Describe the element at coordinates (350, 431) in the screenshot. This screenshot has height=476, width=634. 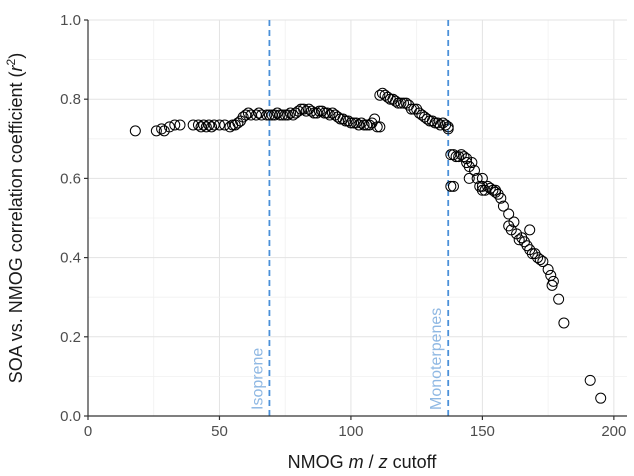
I see `x-tick-label: 100` at that location.